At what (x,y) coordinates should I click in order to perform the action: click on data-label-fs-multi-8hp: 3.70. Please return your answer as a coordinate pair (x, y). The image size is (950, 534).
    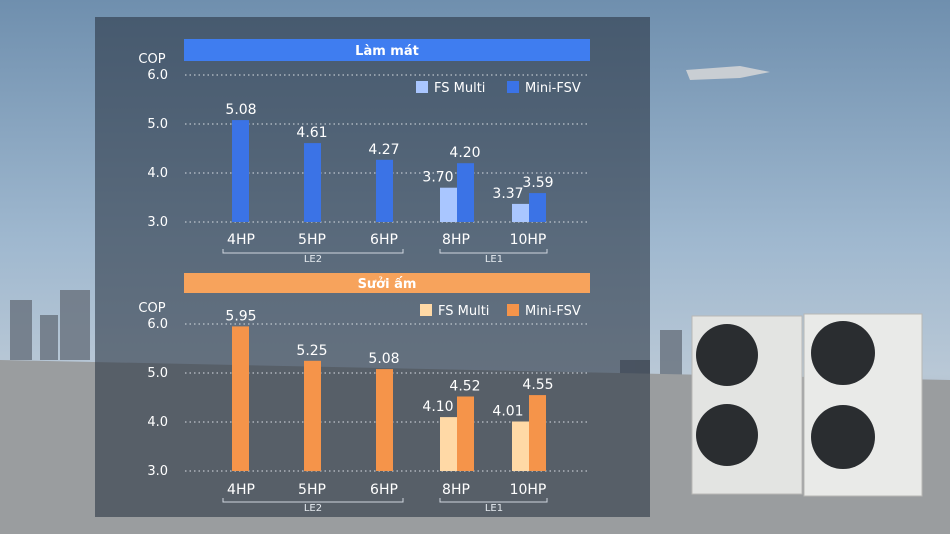
    Looking at the image, I should click on (437, 178).